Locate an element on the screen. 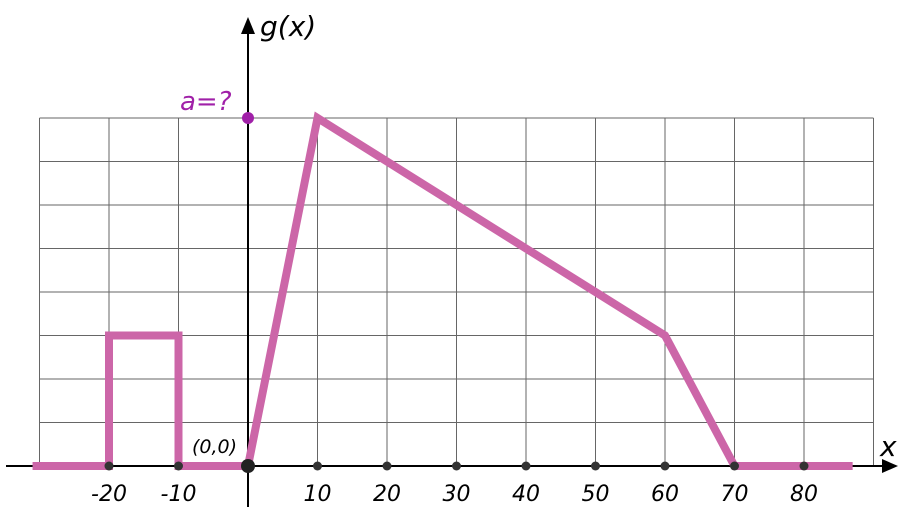 The height and width of the screenshot is (507, 901). y-axis-label: g(x) is located at coordinates (288, 26).